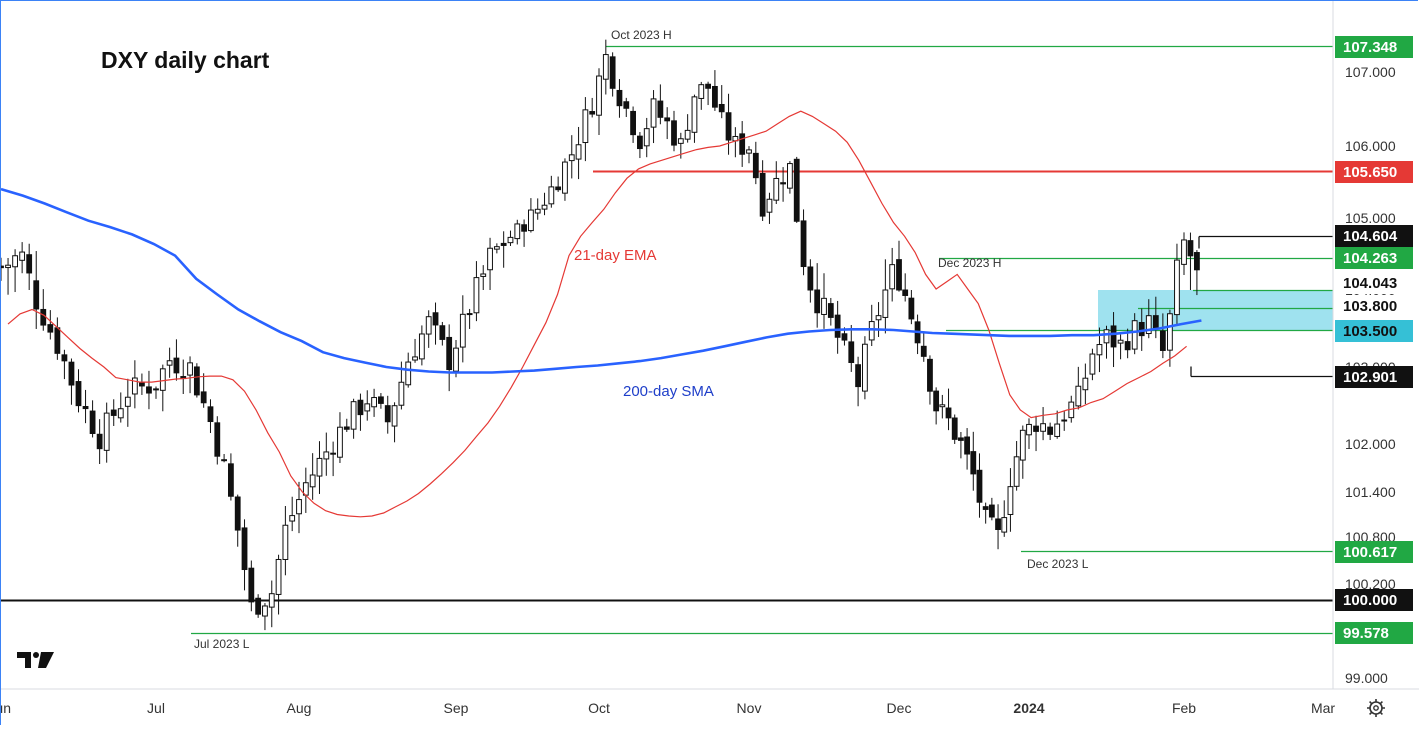 The height and width of the screenshot is (731, 1420). Describe the element at coordinates (1370, 306) in the screenshot. I see `price-label: 103.800` at that location.